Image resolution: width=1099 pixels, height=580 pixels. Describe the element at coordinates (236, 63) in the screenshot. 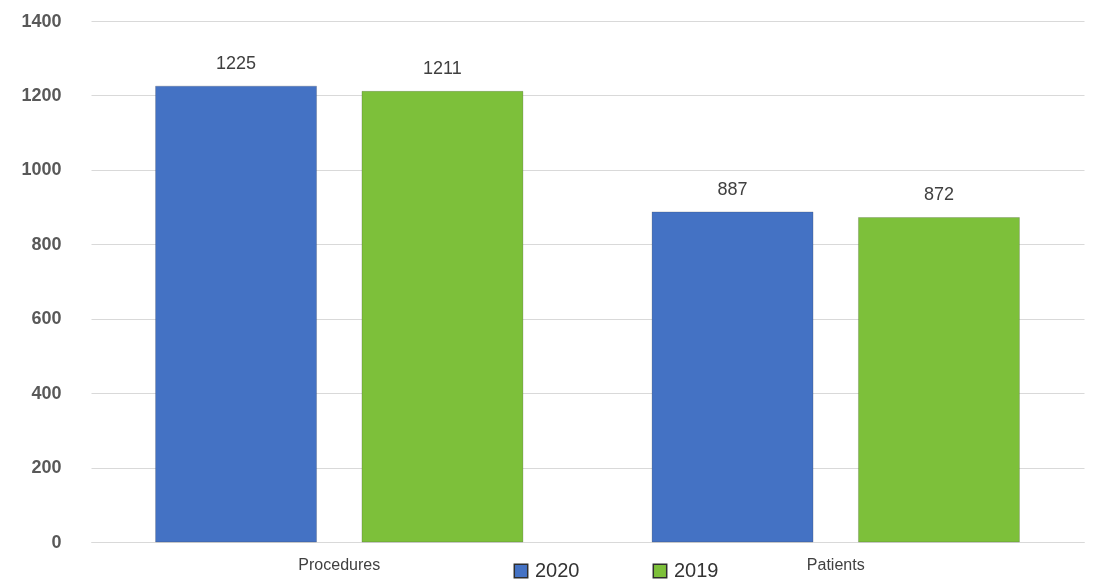

I see `data-label: 1225` at that location.